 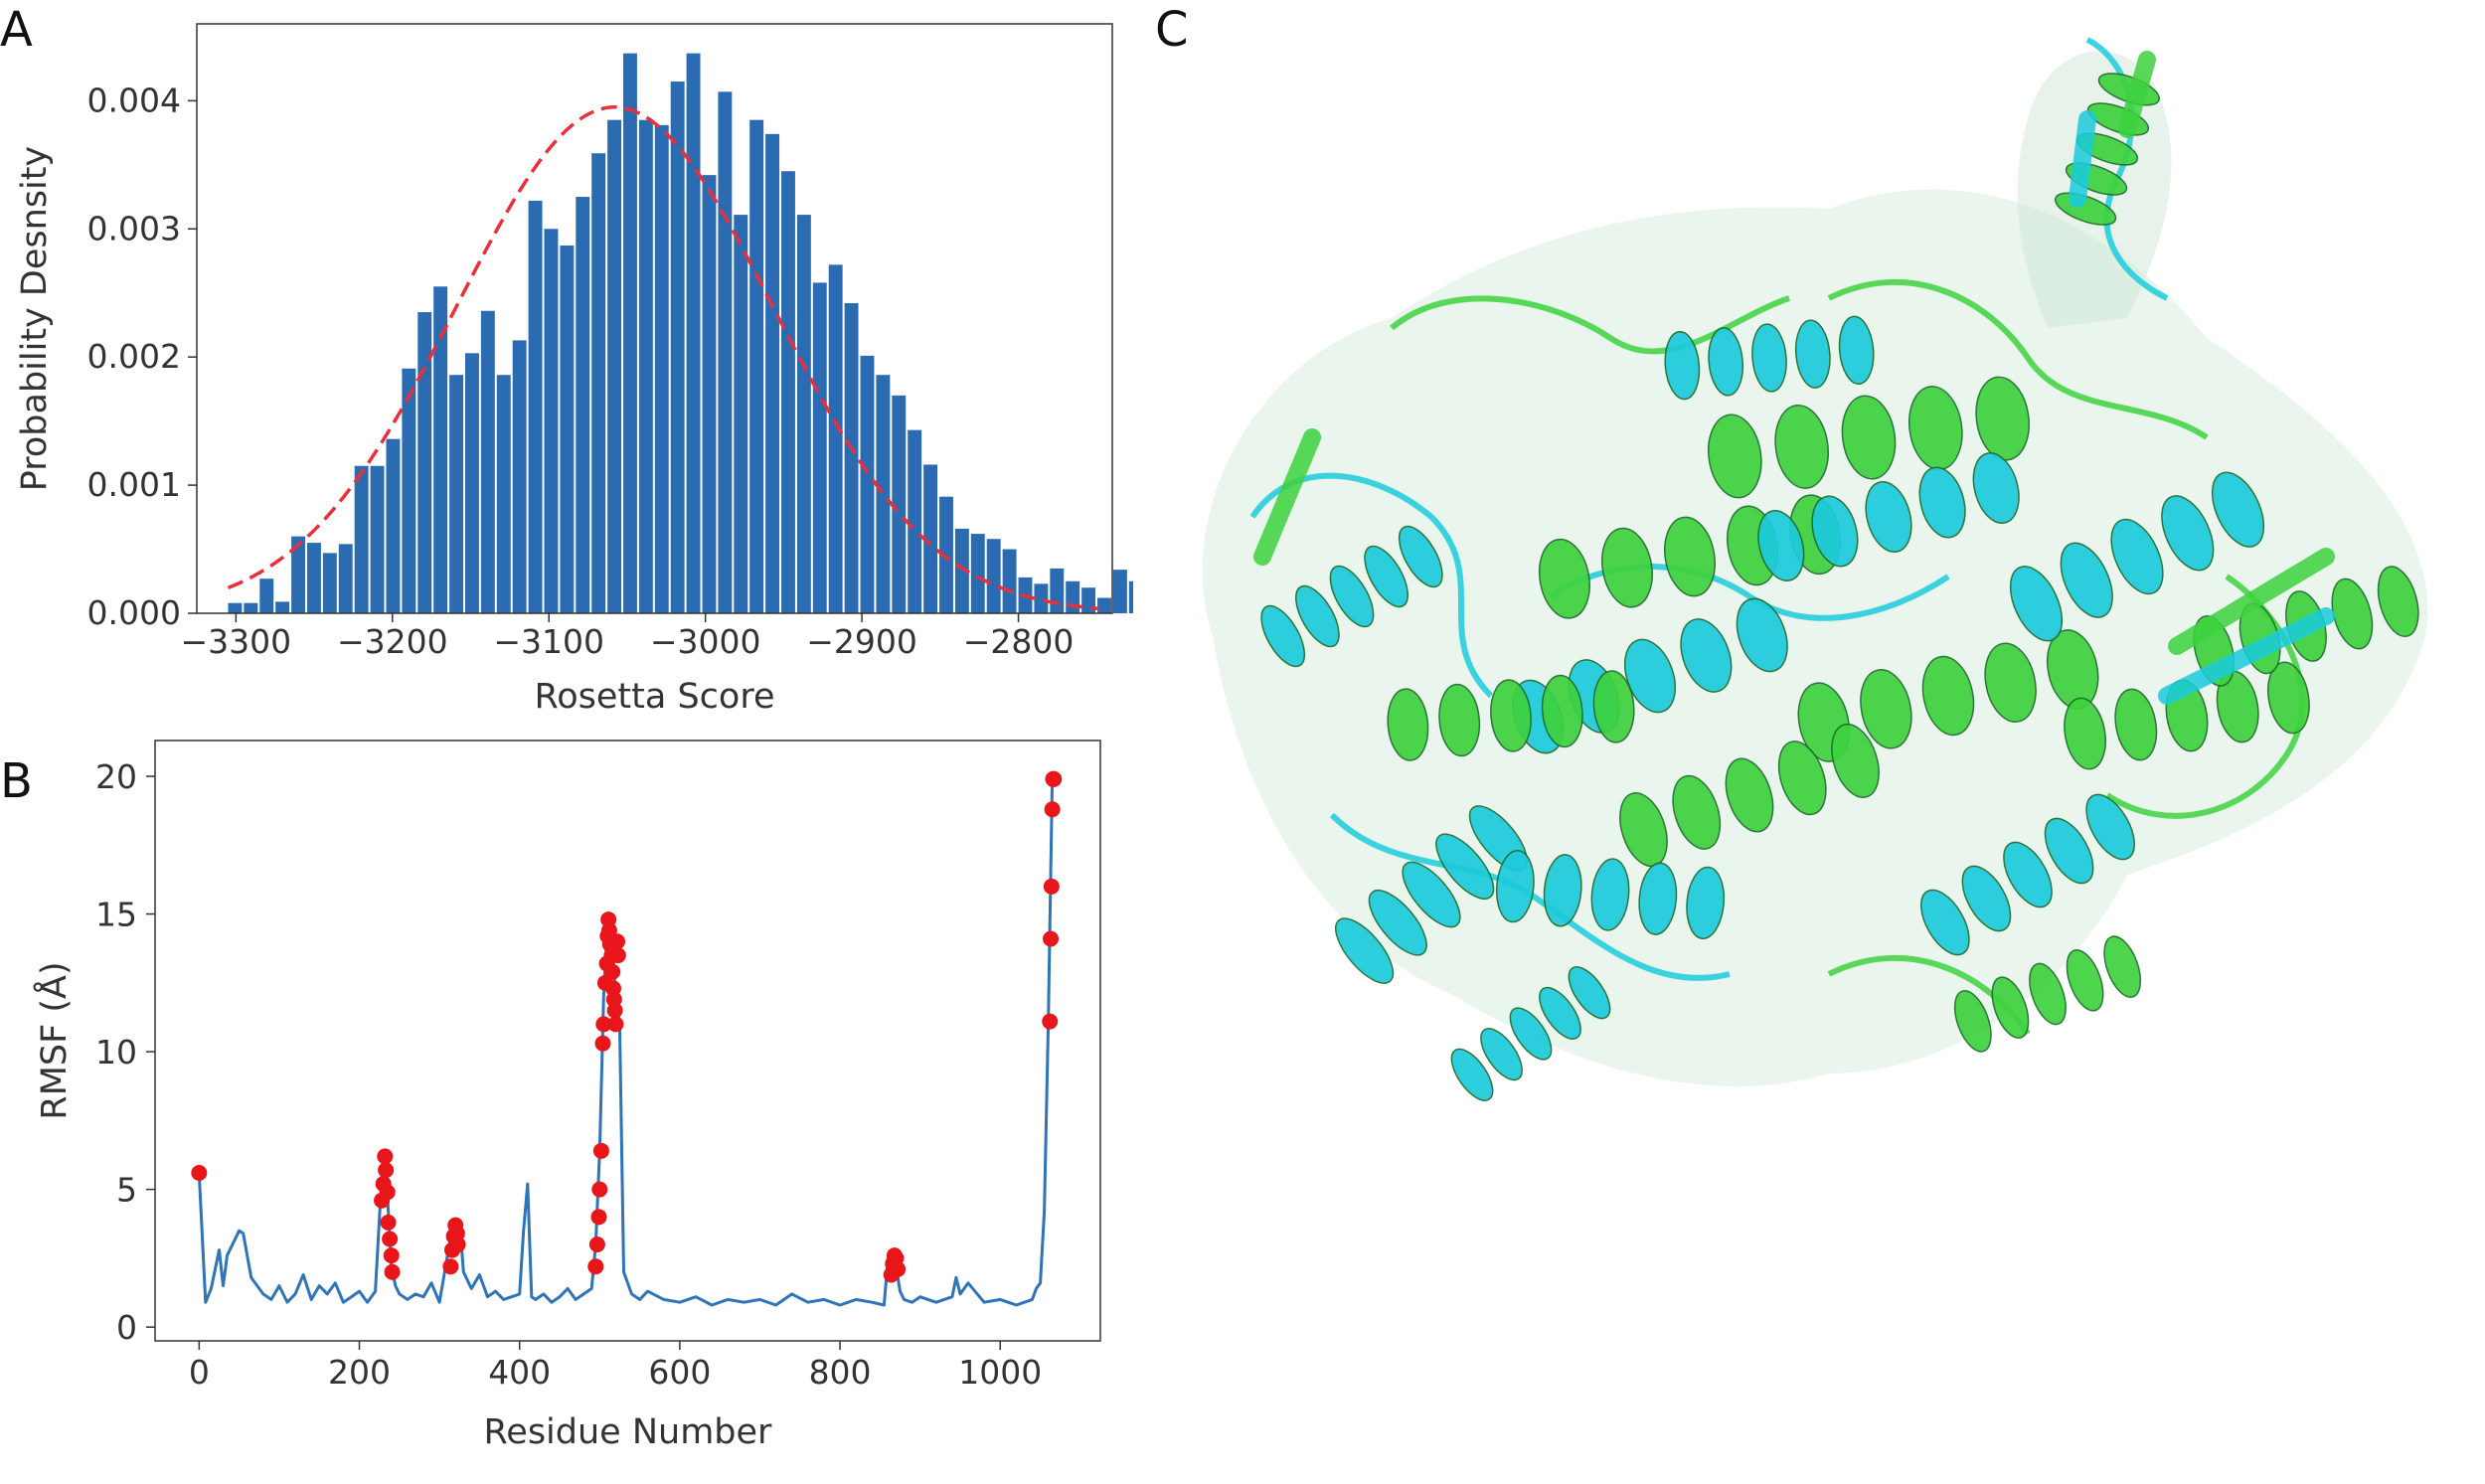 What do you see at coordinates (1590, 325) in the screenshot?
I see `protein-loop` at bounding box center [1590, 325].